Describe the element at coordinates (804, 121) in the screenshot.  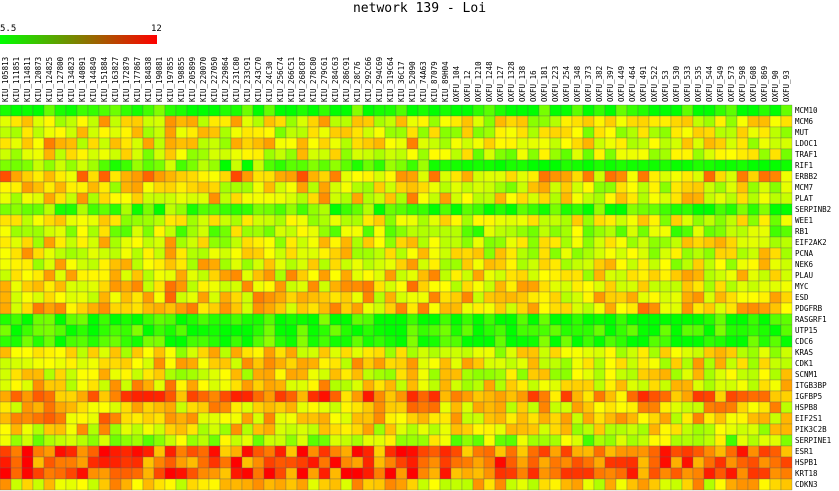
I see `row-label: MCM6` at that location.